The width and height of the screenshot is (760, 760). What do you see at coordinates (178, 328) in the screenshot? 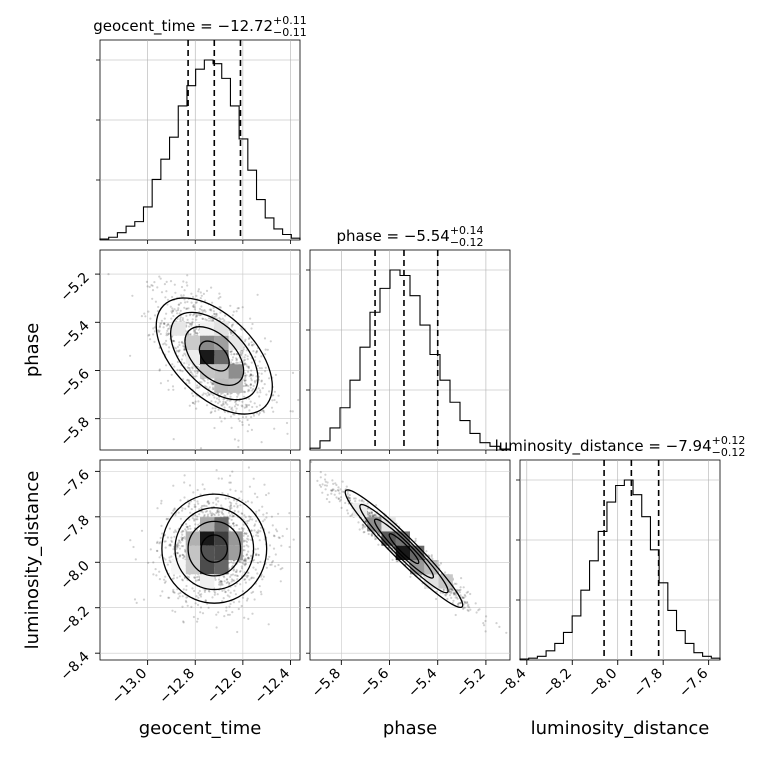
I see `density-cell` at bounding box center [178, 328].